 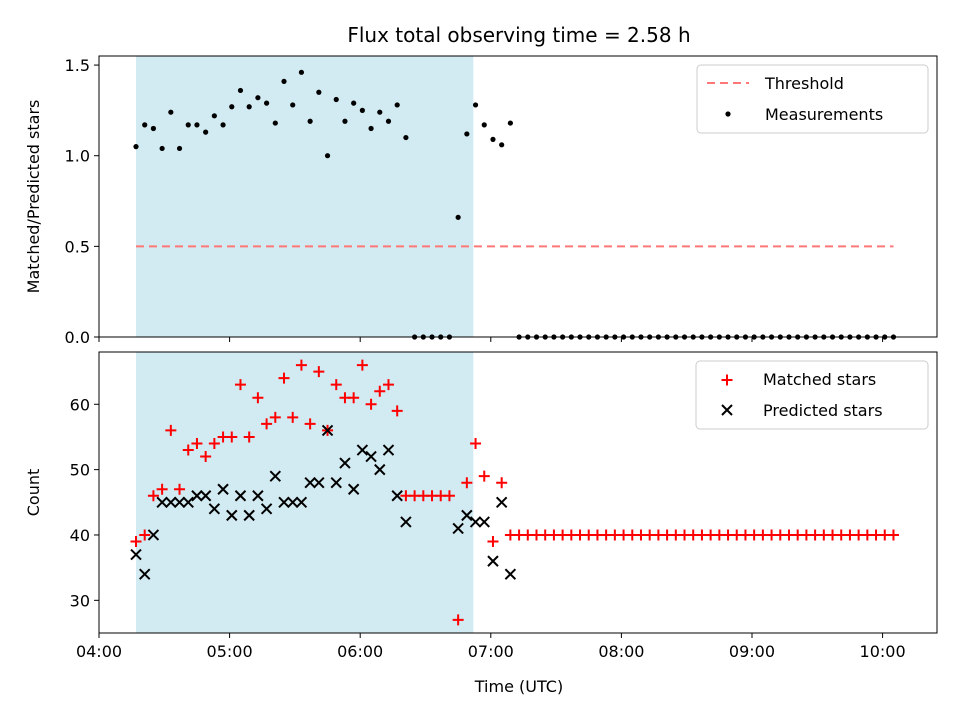 What do you see at coordinates (230, 651) in the screenshot?
I see `x-tick-label: 05:00` at bounding box center [230, 651].